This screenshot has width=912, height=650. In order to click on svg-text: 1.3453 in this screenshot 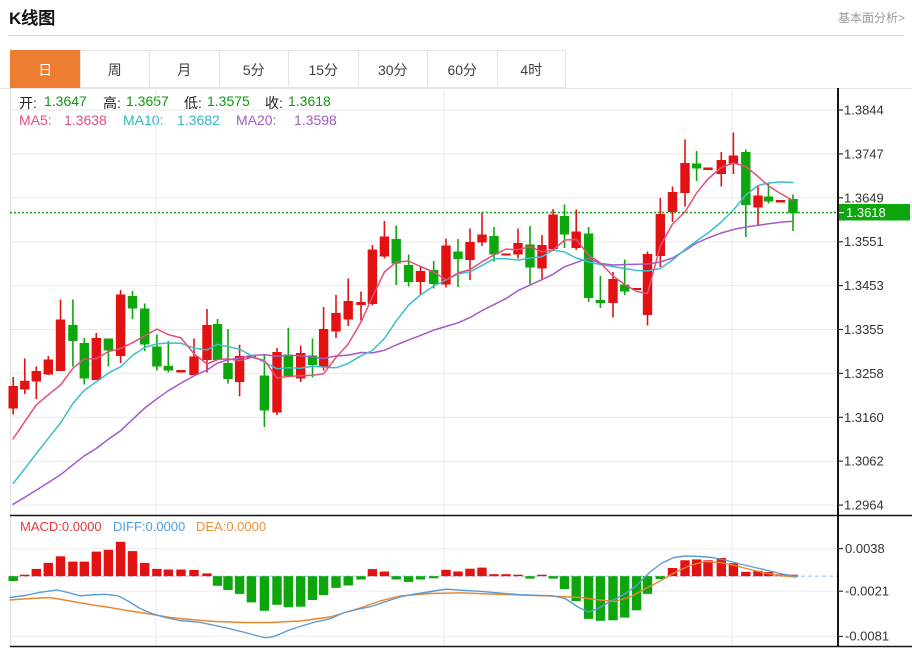, I will do `click(864, 285)`.